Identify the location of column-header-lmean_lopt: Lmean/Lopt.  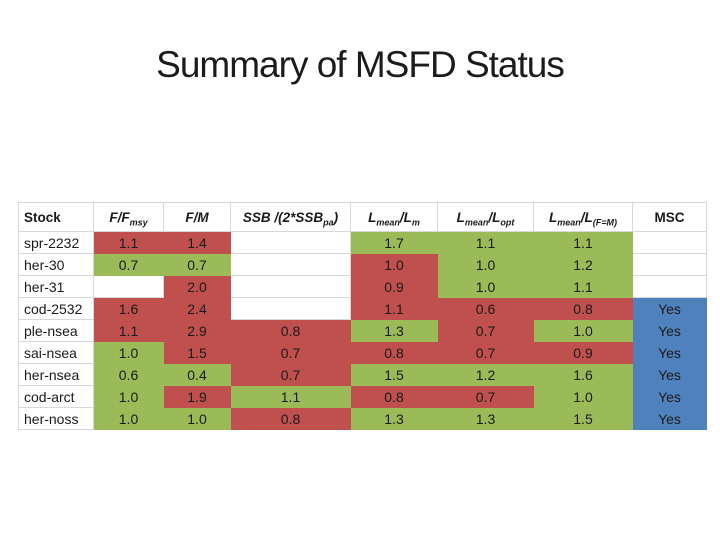
(485, 217).